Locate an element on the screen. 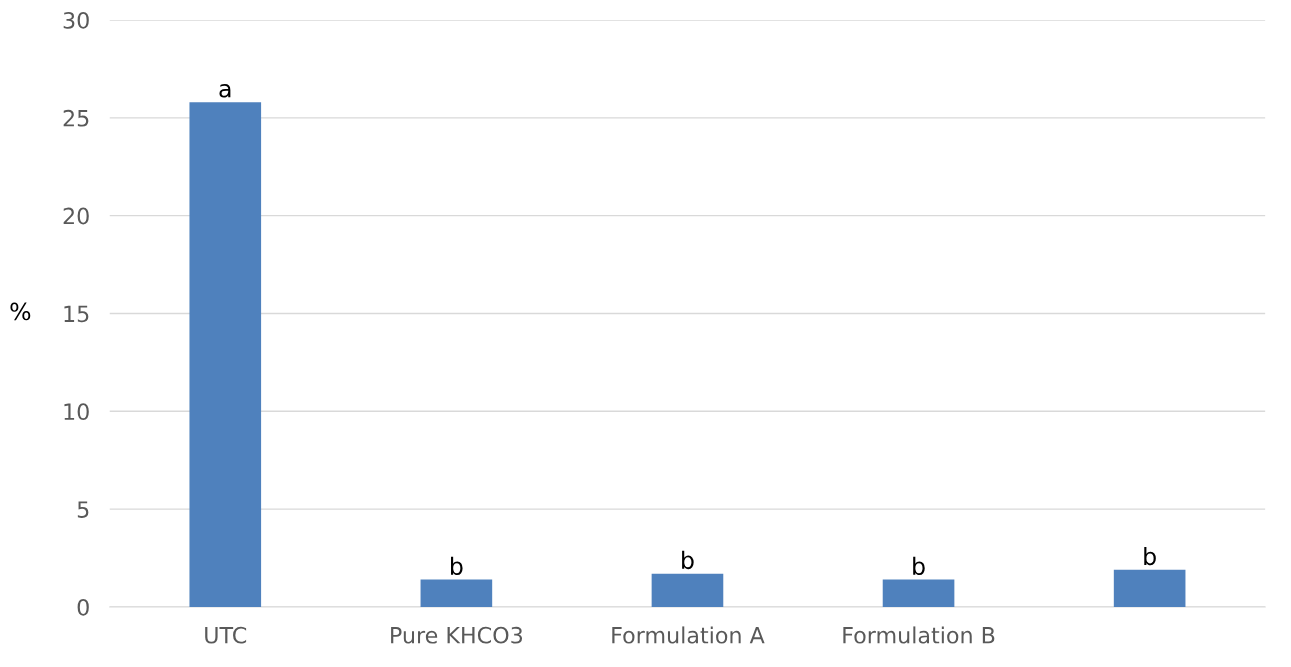  y-tick-label: 10 is located at coordinates (76, 412).